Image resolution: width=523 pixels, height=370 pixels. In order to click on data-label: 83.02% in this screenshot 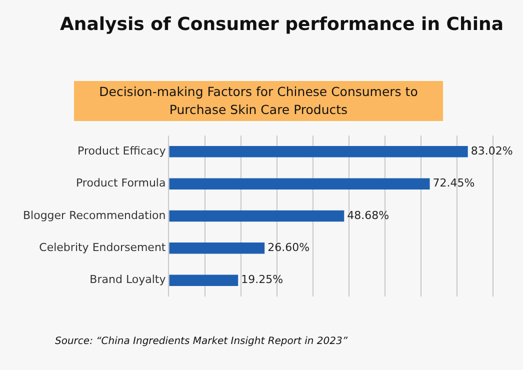, I will do `click(491, 151)`.